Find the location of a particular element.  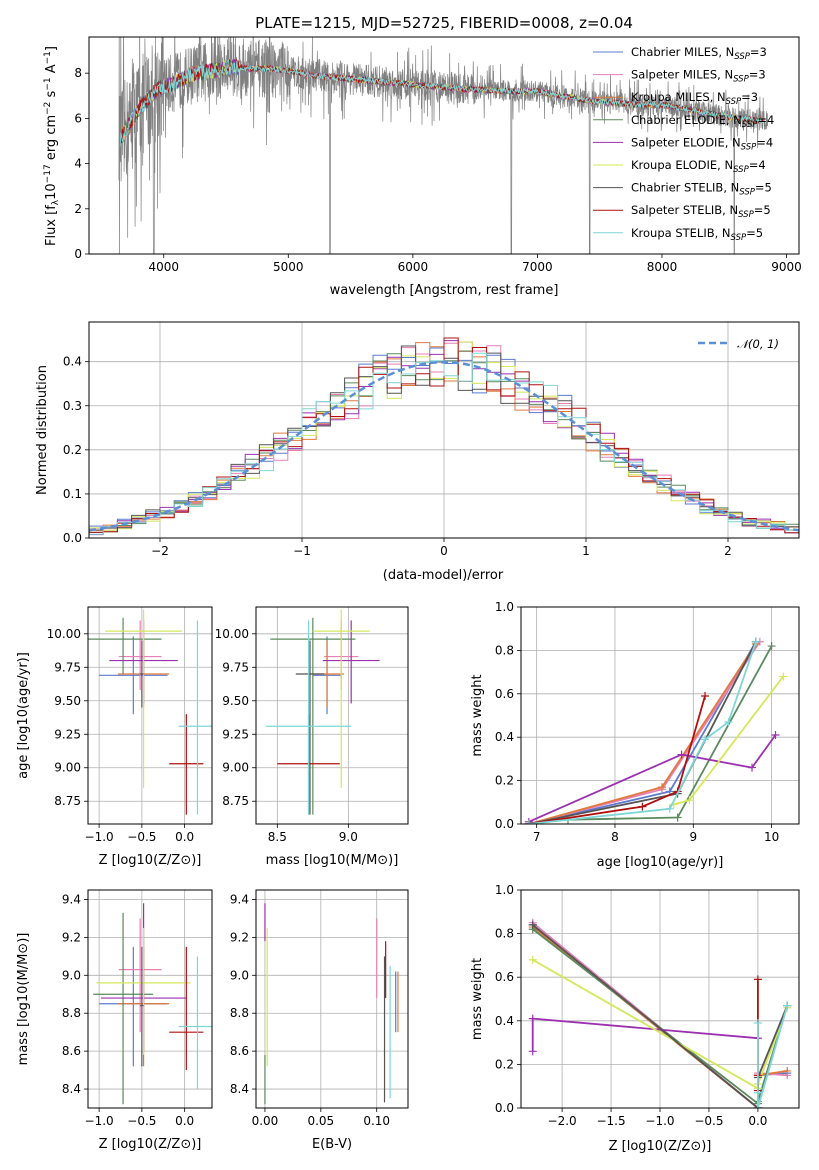

y-tick-label: 6 is located at coordinates (78, 118).